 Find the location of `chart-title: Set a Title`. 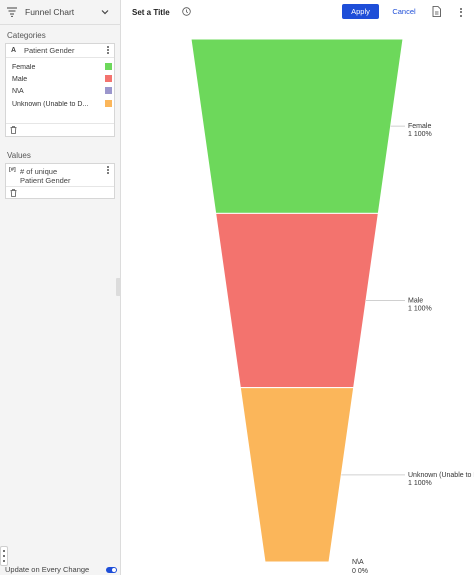

chart-title: Set a Title is located at coordinates (151, 12).